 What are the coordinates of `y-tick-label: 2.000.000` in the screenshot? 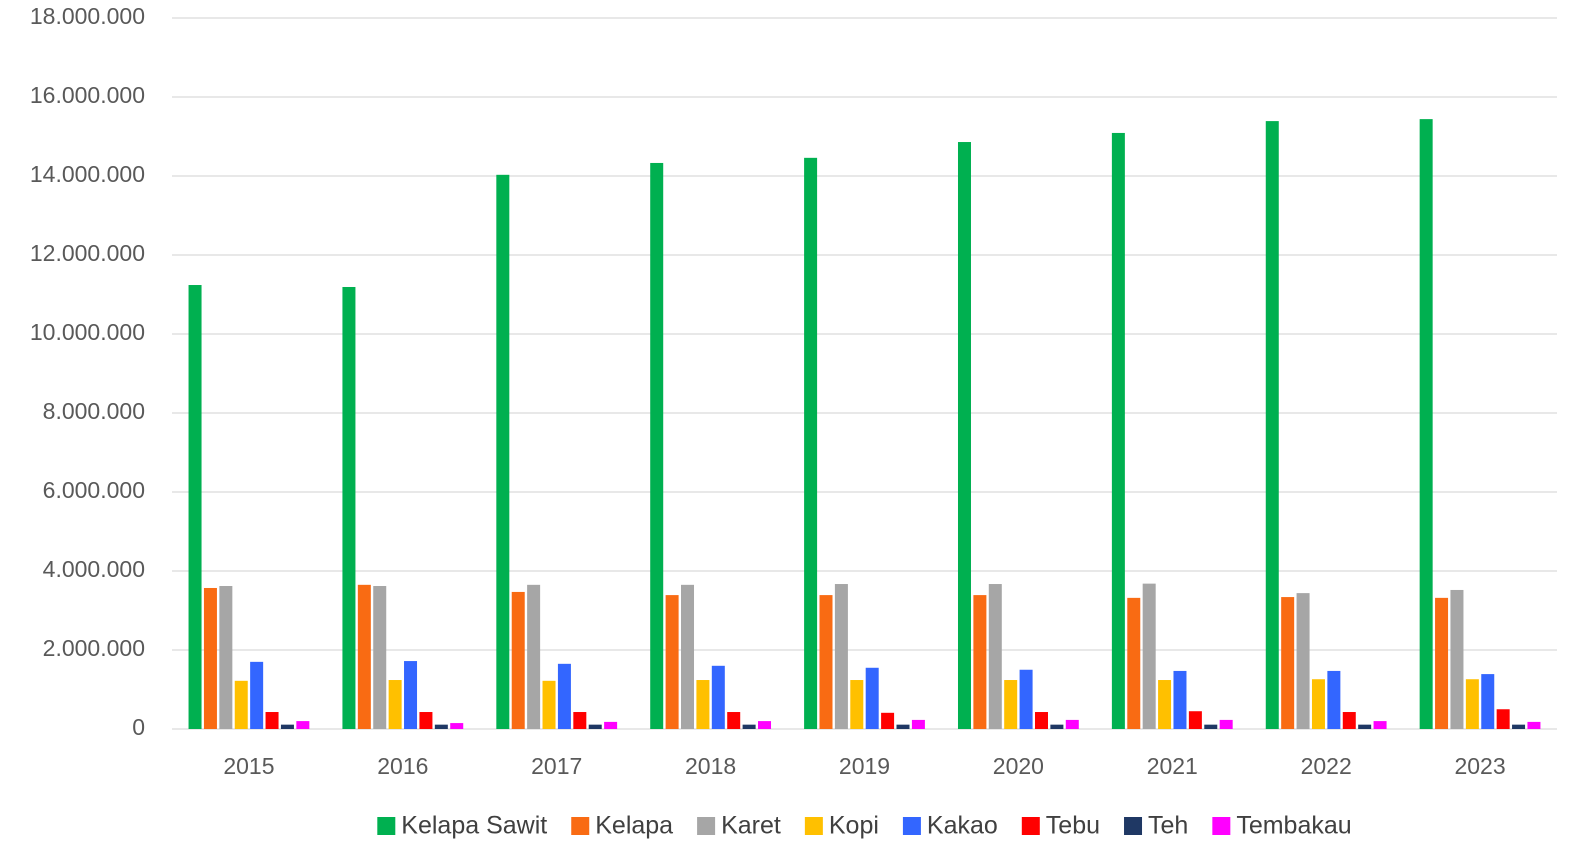 It's located at (94, 648).